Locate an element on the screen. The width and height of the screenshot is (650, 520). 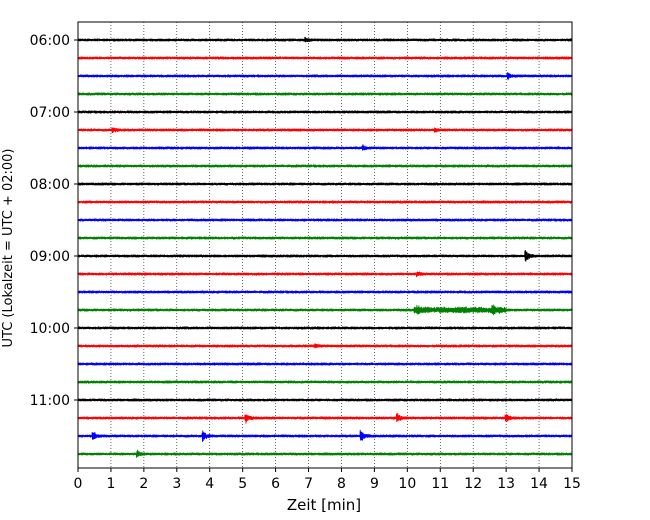
y-tick-label: 06:00 is located at coordinates (50, 41).